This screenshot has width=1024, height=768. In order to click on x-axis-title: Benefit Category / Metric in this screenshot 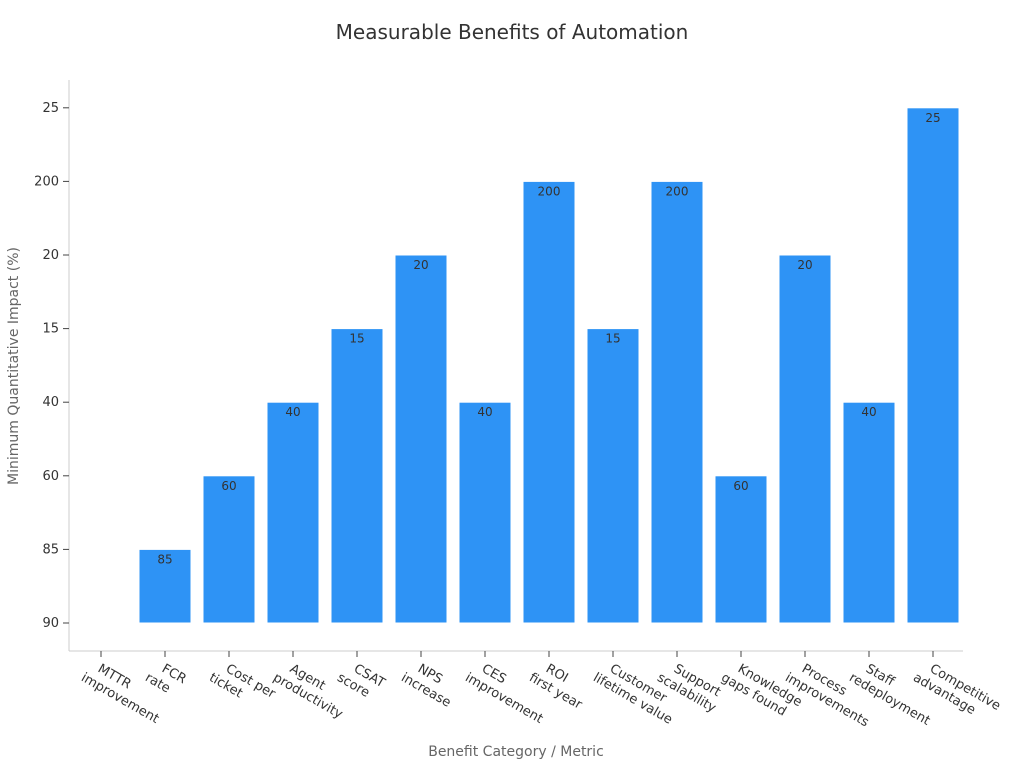, I will do `click(516, 752)`.